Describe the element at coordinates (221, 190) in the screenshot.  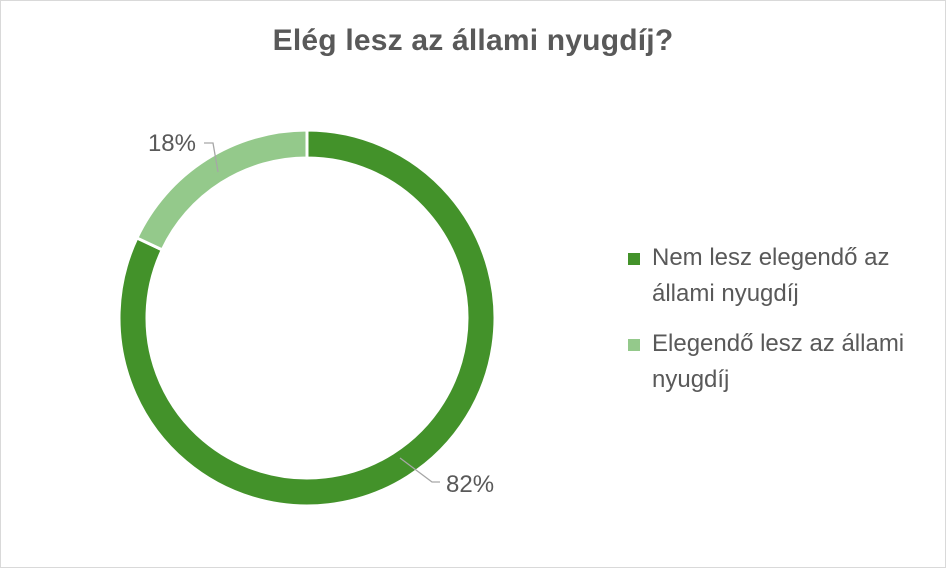
I see `slice-elegendo-lesz` at that location.